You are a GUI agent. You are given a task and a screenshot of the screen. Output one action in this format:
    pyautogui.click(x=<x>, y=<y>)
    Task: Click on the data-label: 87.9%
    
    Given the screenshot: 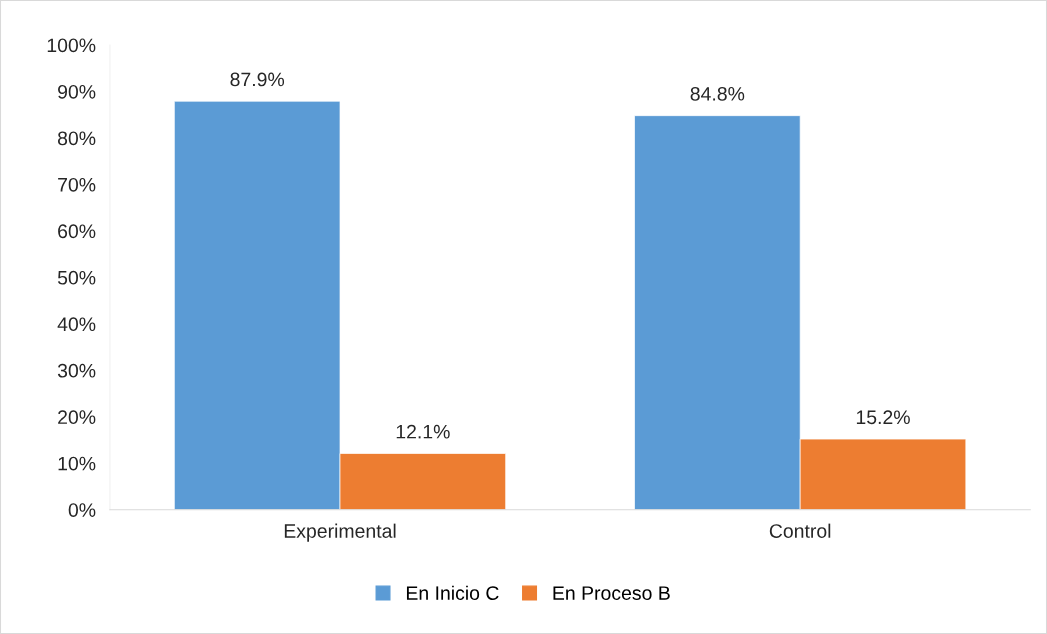 What is the action you would take?
    pyautogui.click(x=257, y=79)
    